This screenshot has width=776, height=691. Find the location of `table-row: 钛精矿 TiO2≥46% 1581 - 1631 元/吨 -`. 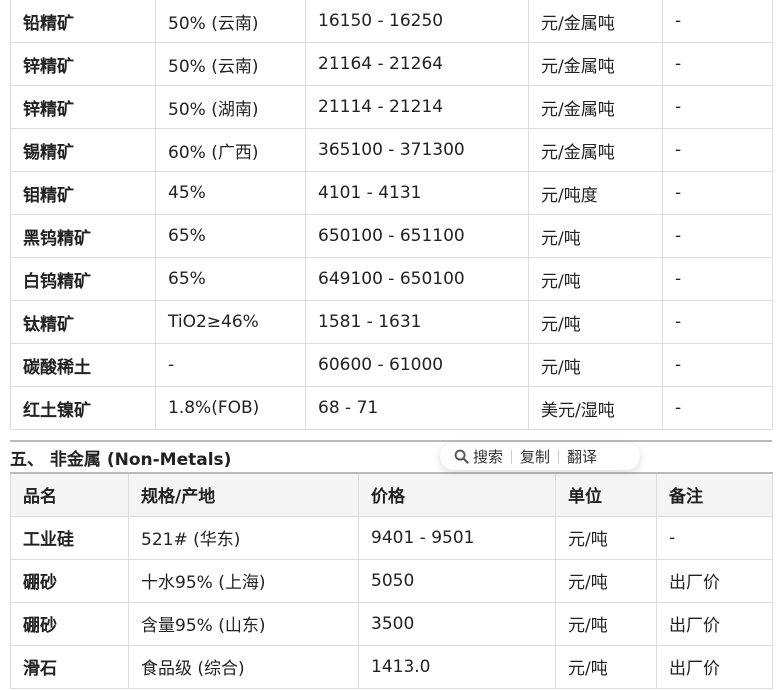

table-row: 钛精矿 TiO2≥46% 1581 - 1631 元/吨 - is located at coordinates (391, 322).